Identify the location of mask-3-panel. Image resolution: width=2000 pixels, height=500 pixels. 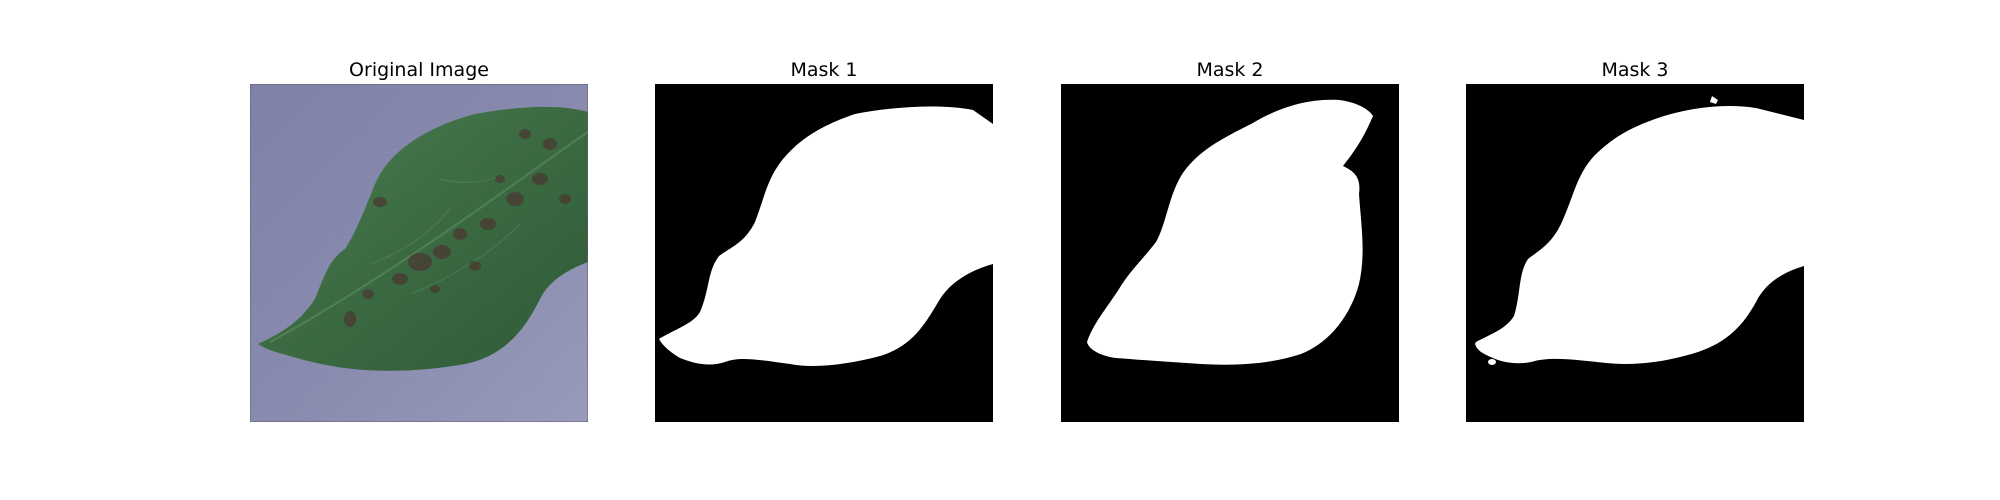
(1635, 253).